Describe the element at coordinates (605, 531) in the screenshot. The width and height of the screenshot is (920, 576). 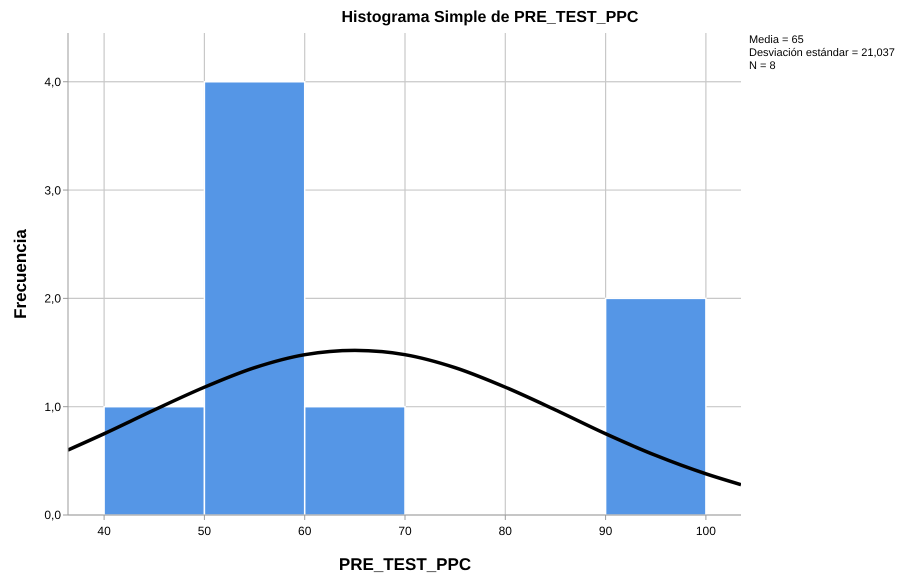
I see `x-tick-label: 90` at that location.